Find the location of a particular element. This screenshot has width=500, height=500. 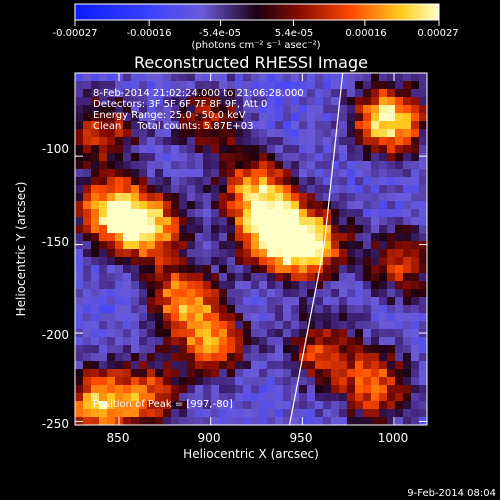

footer-timestamp: 9-Feb-2014 08:04 is located at coordinates (451, 493).